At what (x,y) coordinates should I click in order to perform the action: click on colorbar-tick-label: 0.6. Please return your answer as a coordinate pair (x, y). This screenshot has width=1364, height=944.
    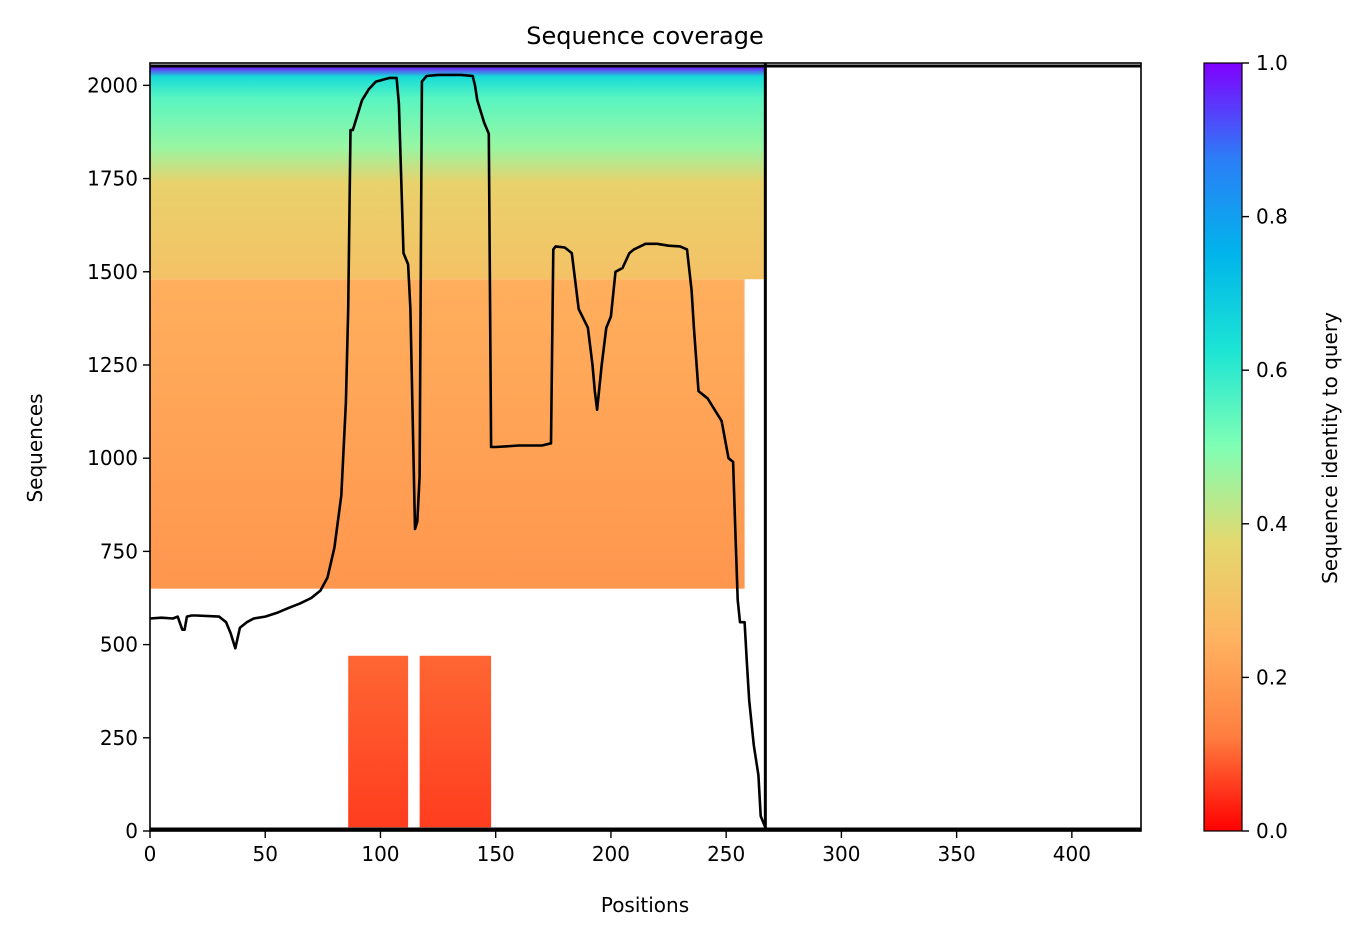
    Looking at the image, I should click on (1272, 370).